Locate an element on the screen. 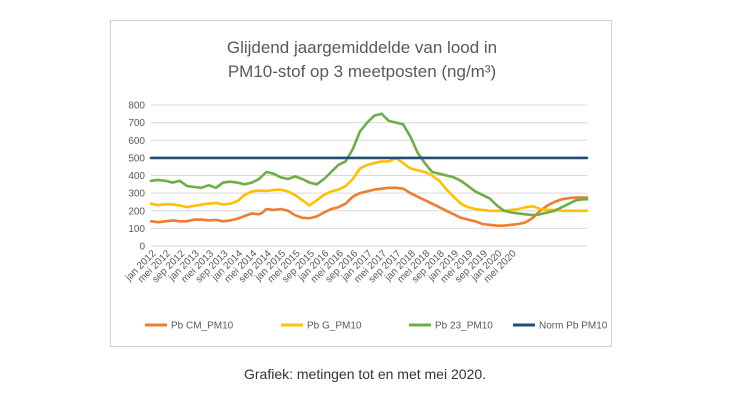 This screenshot has width=730, height=405. y-tick-label: 800 is located at coordinates (136, 106).